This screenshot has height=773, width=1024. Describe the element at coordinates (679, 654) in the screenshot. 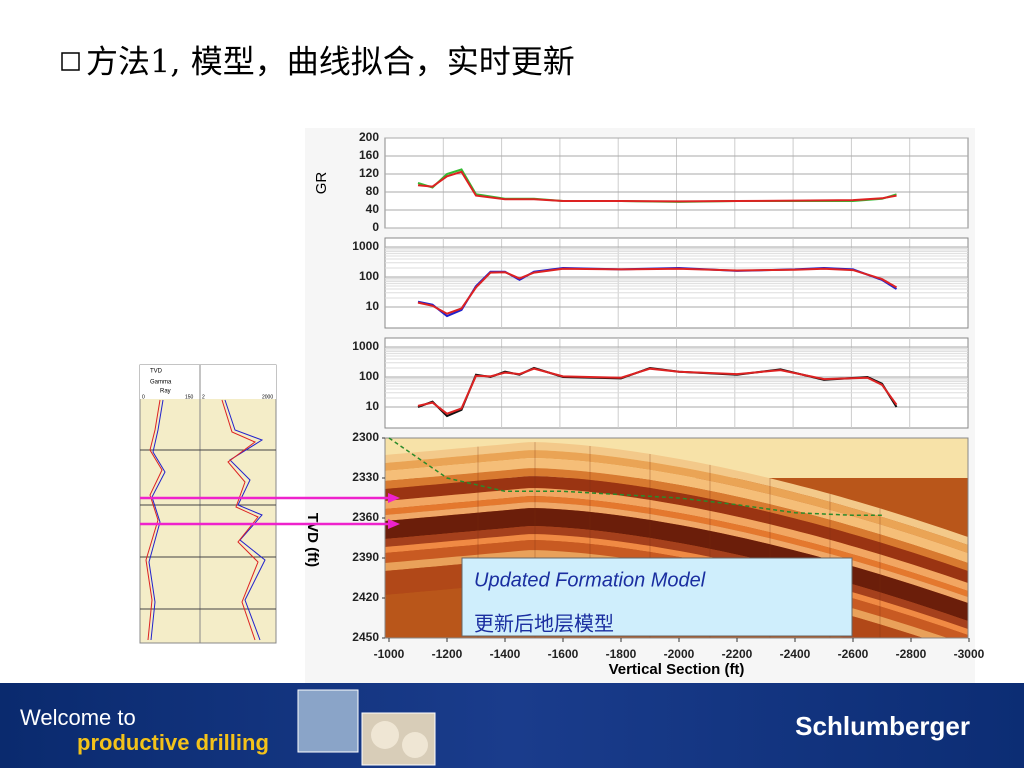

I see `x-tick-label: -2000` at that location.